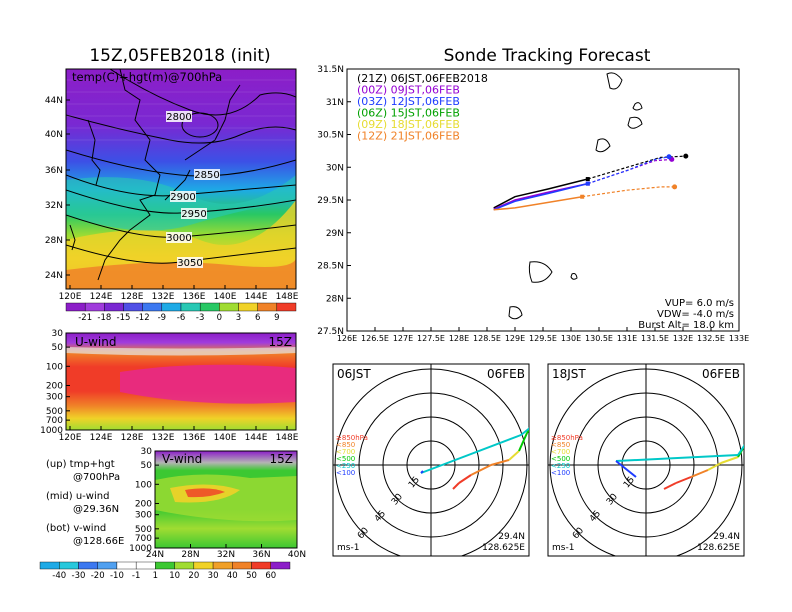 This screenshot has height=612, width=792. Describe the element at coordinates (686, 325) in the screenshot. I see `info-burst: Burst Alt= 18.0 km` at that location.